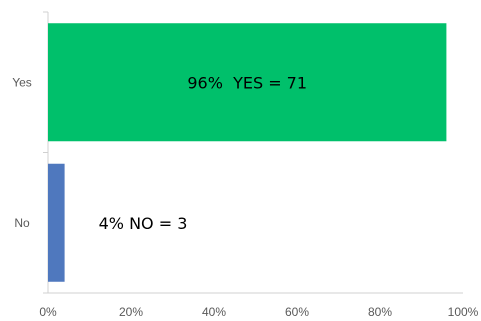  I want to click on x-tick-label: 40%, so click(214, 312).